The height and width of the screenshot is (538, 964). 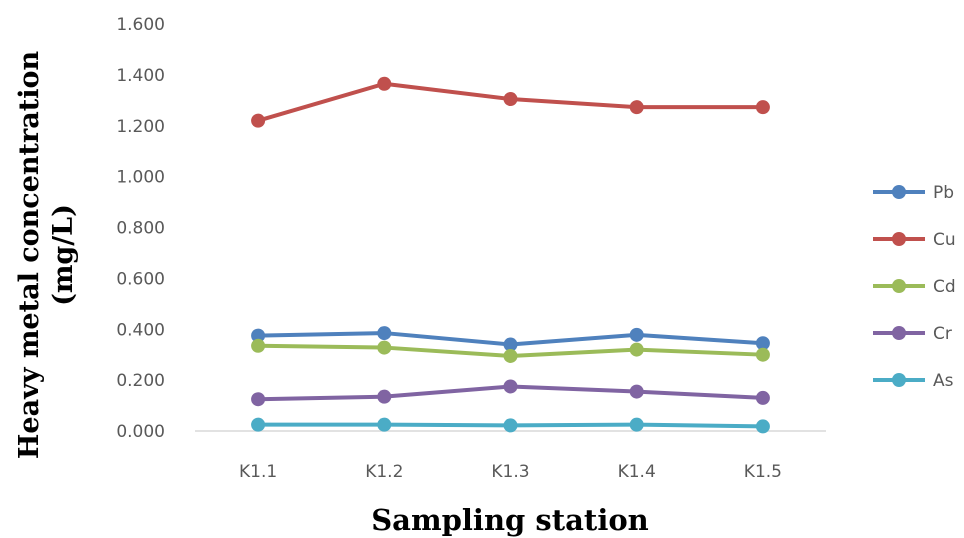 I want to click on legend-label: As, so click(x=943, y=381).